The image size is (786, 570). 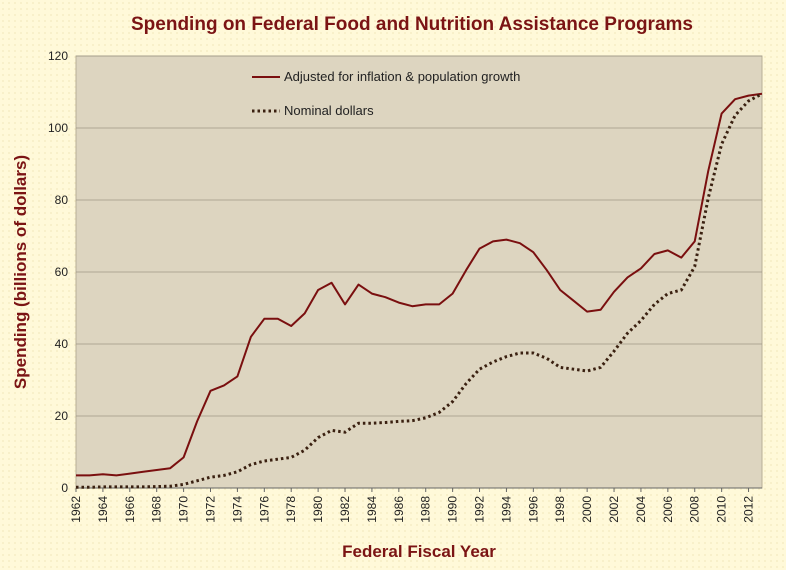 I want to click on x-tick-label: 1968, so click(x=157, y=509).